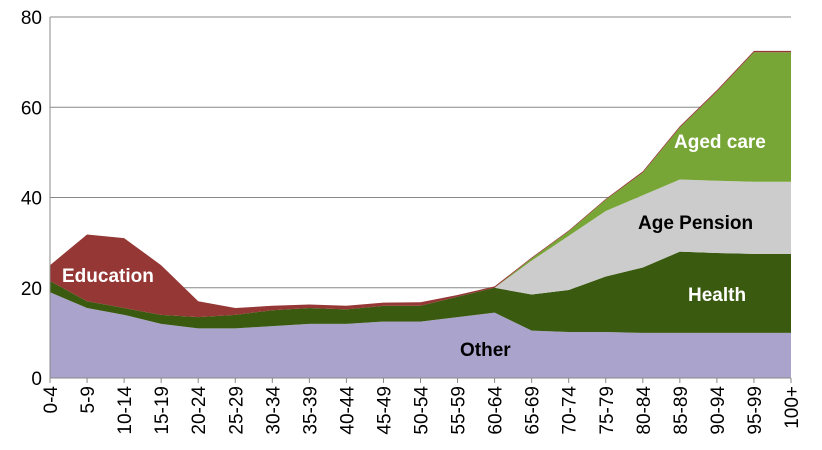 The height and width of the screenshot is (450, 822). I want to click on x-tick-label: 0-4, so click(51, 400).